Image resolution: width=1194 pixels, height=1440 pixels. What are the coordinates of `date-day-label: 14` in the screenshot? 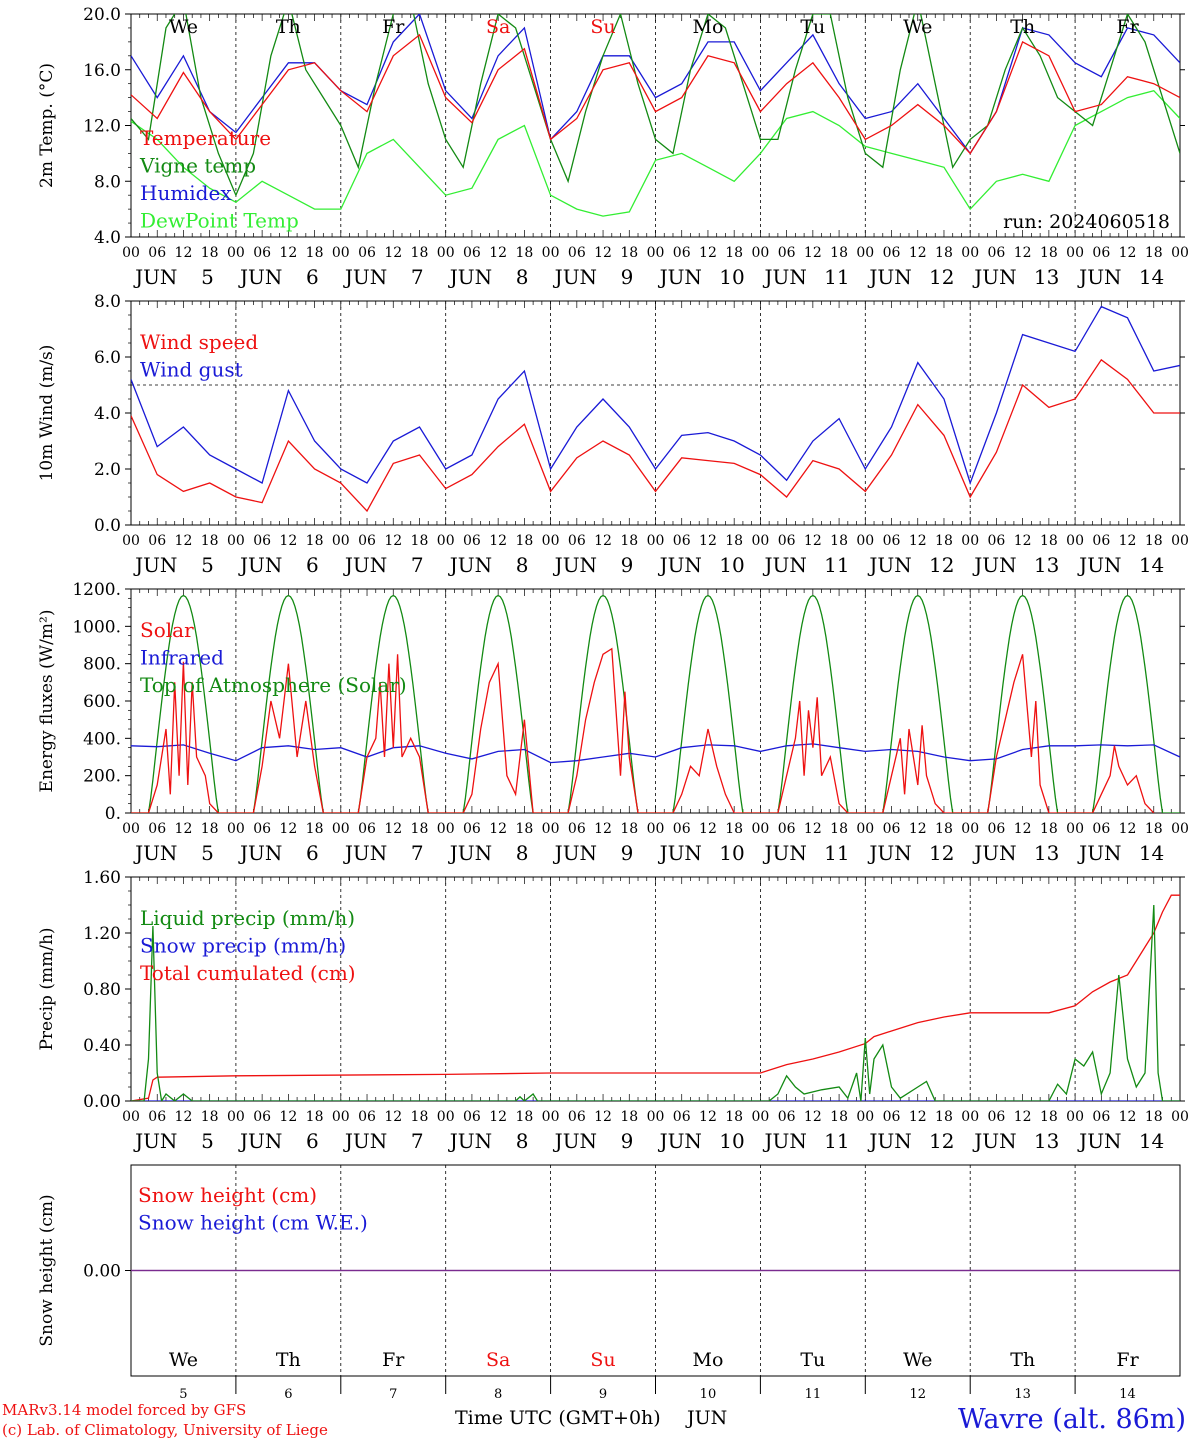 It's located at (1151, 853).